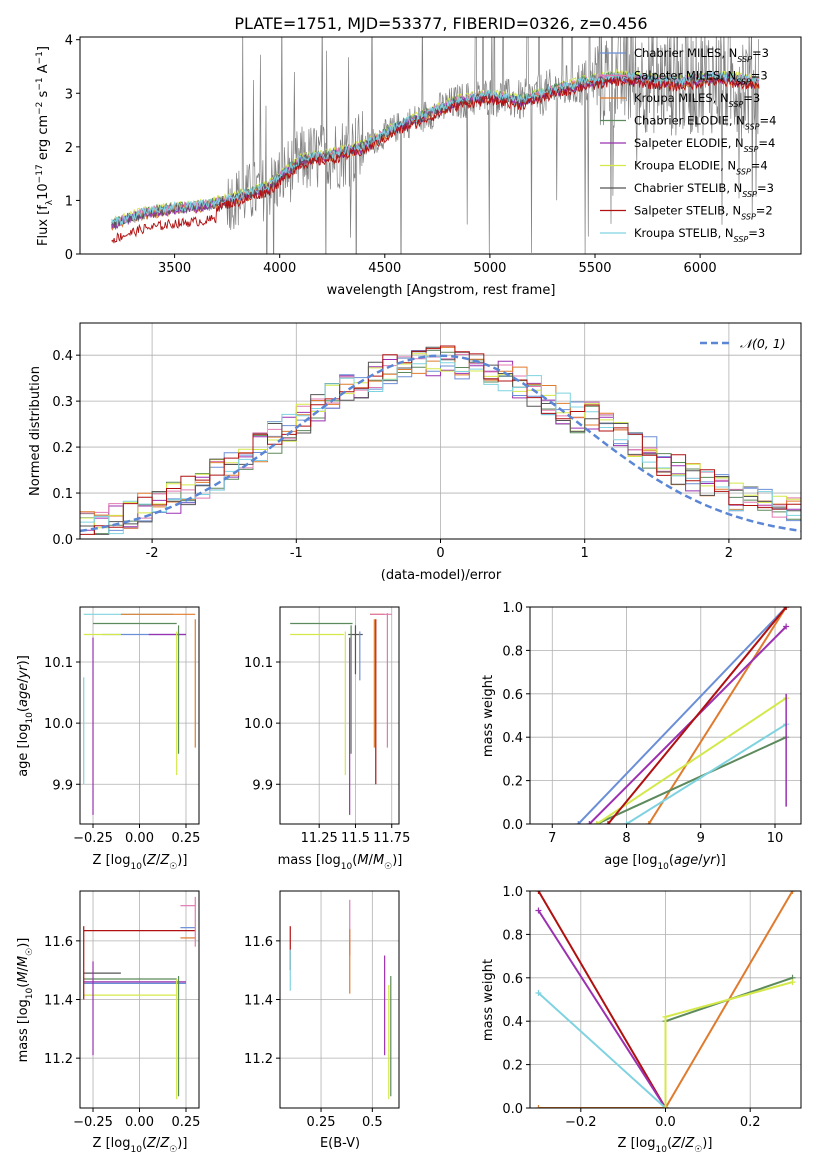 The image size is (819, 1170). Describe the element at coordinates (355, 838) in the screenshot. I see `x-tick-label: 11.5` at that location.